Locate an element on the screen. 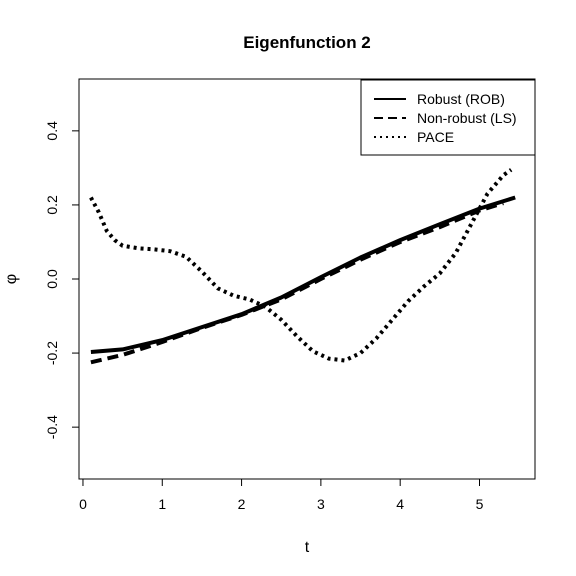  x-tick-label: 2 is located at coordinates (242, 504).